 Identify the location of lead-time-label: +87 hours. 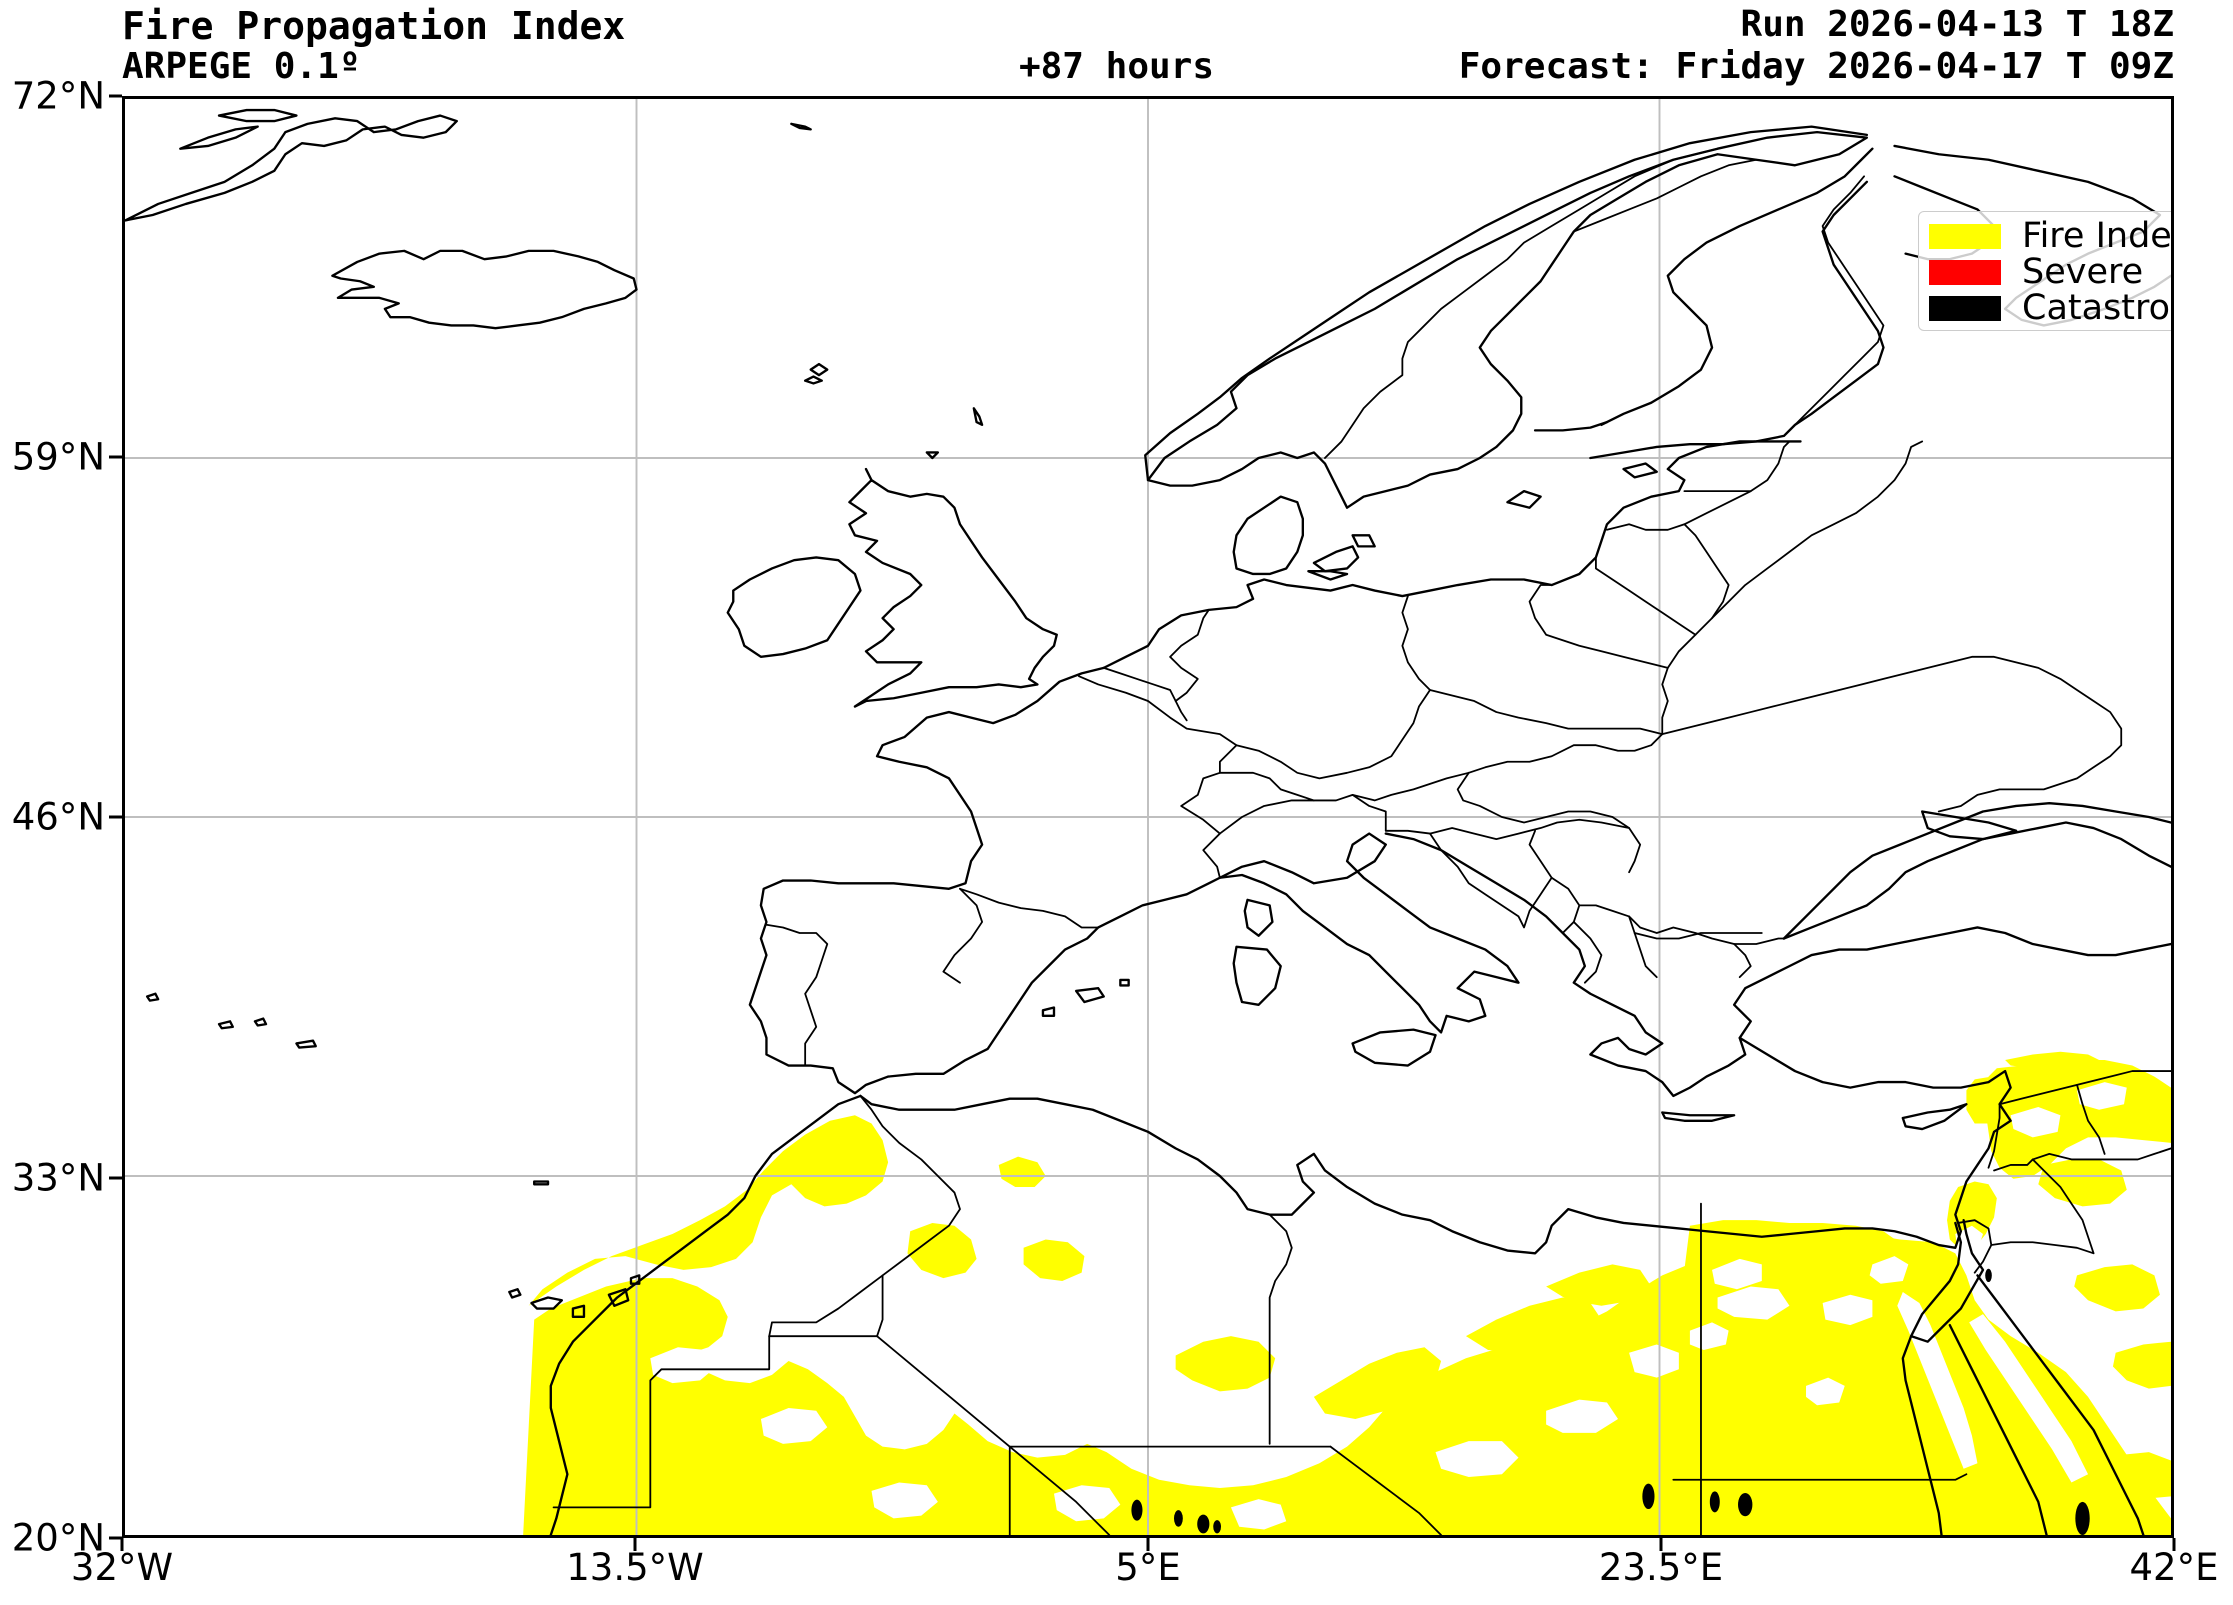
(1116, 66).